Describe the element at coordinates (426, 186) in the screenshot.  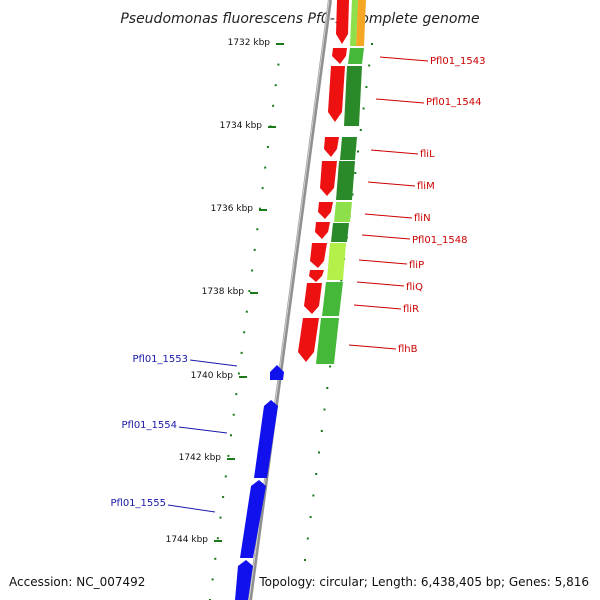
I see `gene-label: fliM` at that location.